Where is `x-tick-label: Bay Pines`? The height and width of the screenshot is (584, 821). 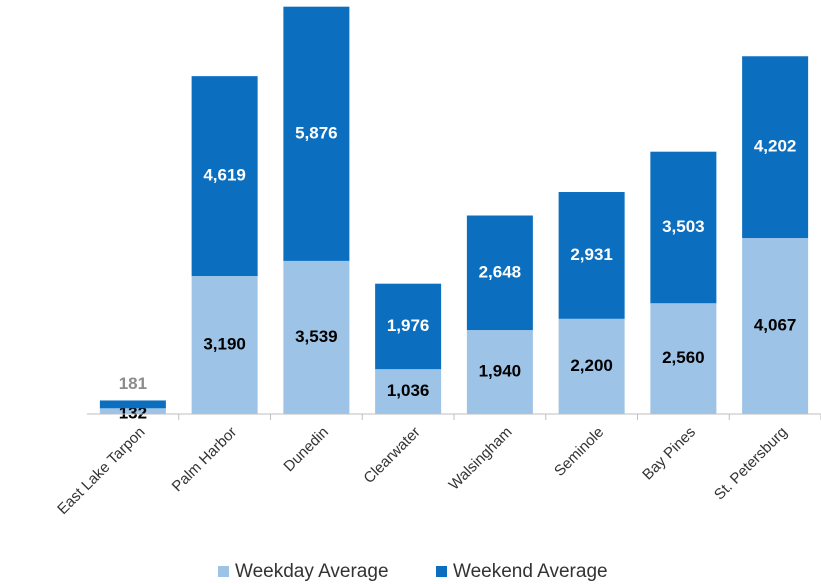
x-tick-label: Bay Pines is located at coordinates (669, 454).